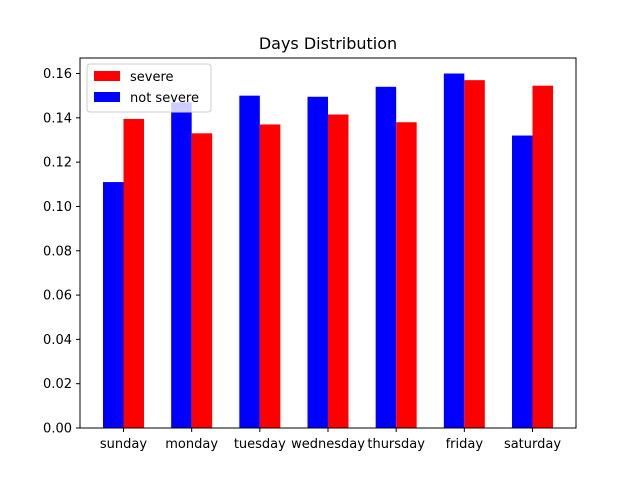 The height and width of the screenshot is (480, 640). What do you see at coordinates (532, 444) in the screenshot?
I see `x-tick-label-saturday: saturday` at bounding box center [532, 444].